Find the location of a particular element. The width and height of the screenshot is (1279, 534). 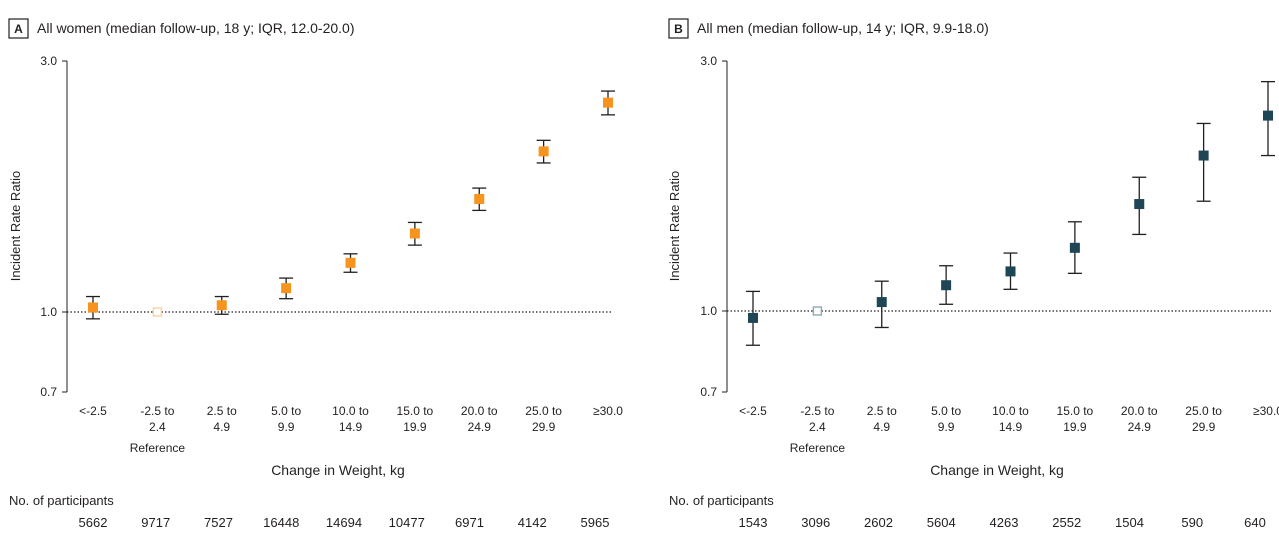

participant-count: 10477 is located at coordinates (407, 522).